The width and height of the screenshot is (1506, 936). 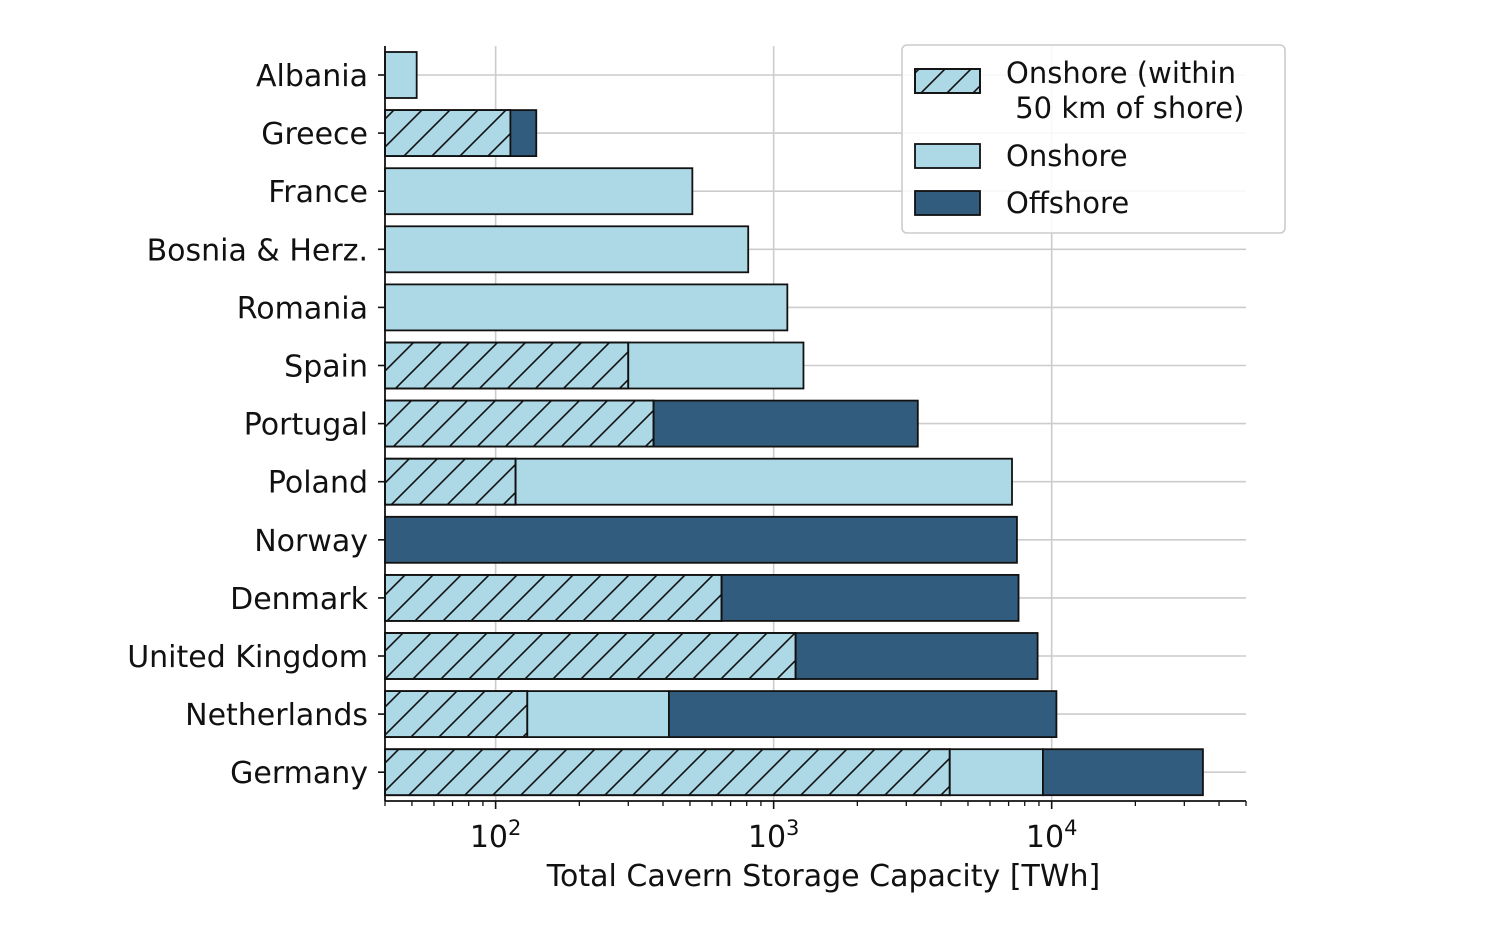 What do you see at coordinates (299, 599) in the screenshot?
I see `category-label: Denmark` at bounding box center [299, 599].